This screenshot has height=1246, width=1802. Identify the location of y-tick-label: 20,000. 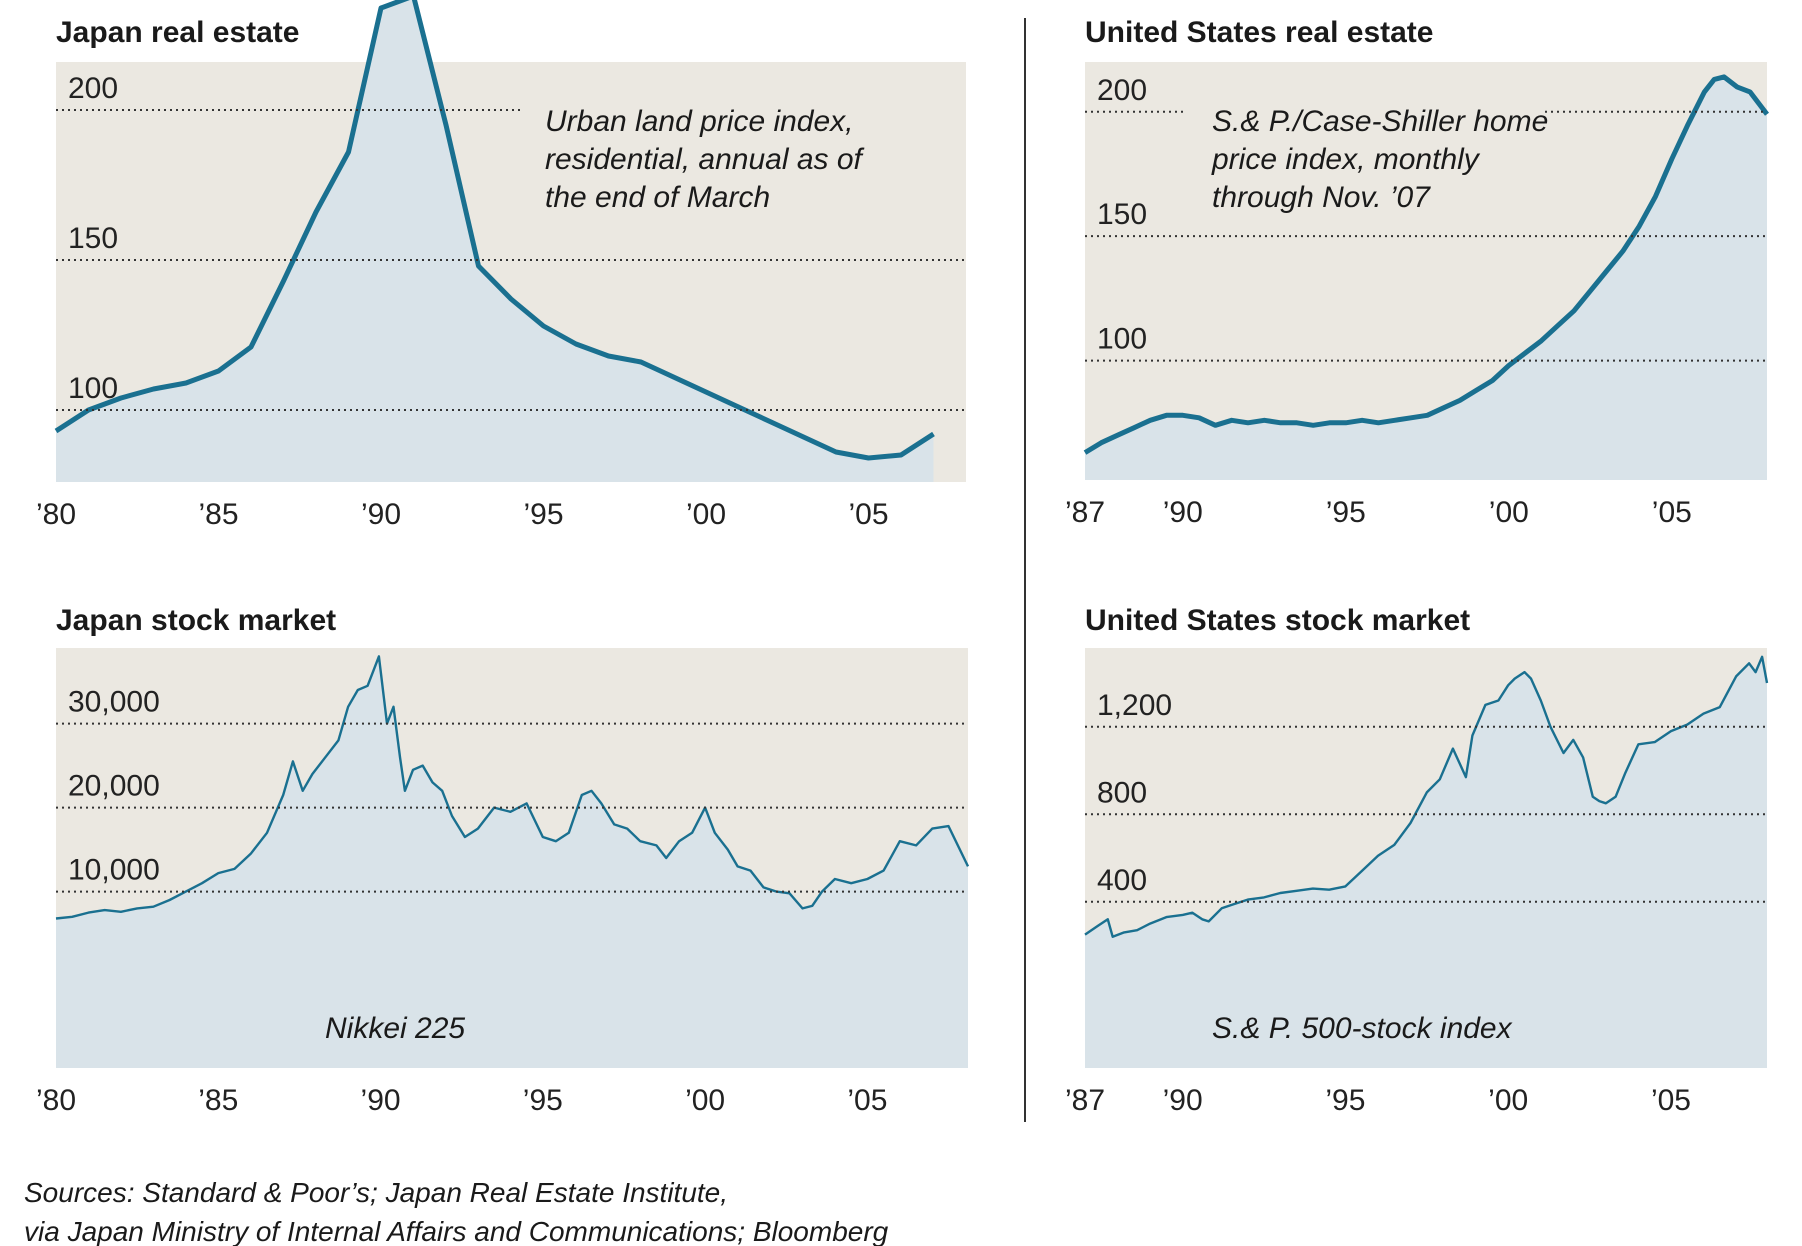
(114, 786).